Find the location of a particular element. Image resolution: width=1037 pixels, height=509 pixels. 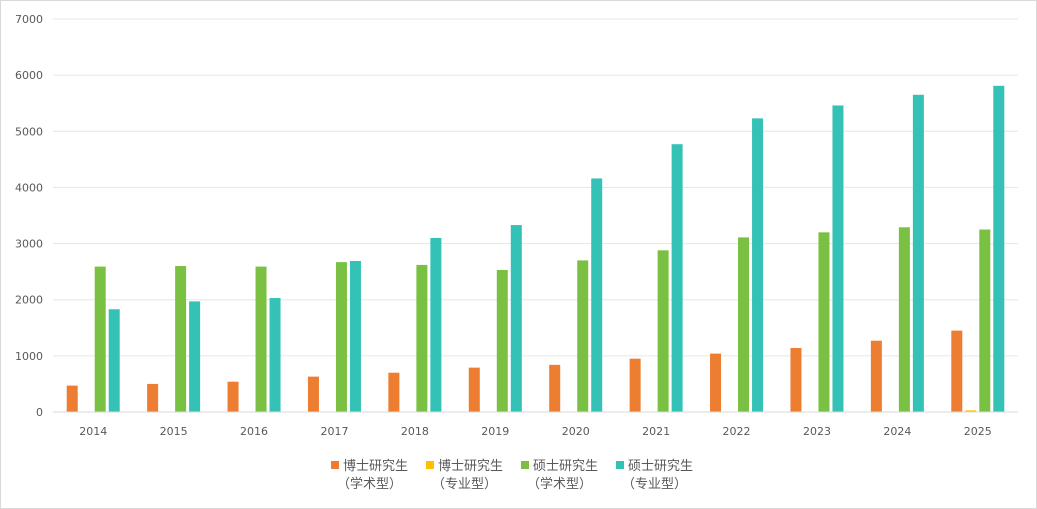

x-tick-label: 2014 is located at coordinates (93, 431).